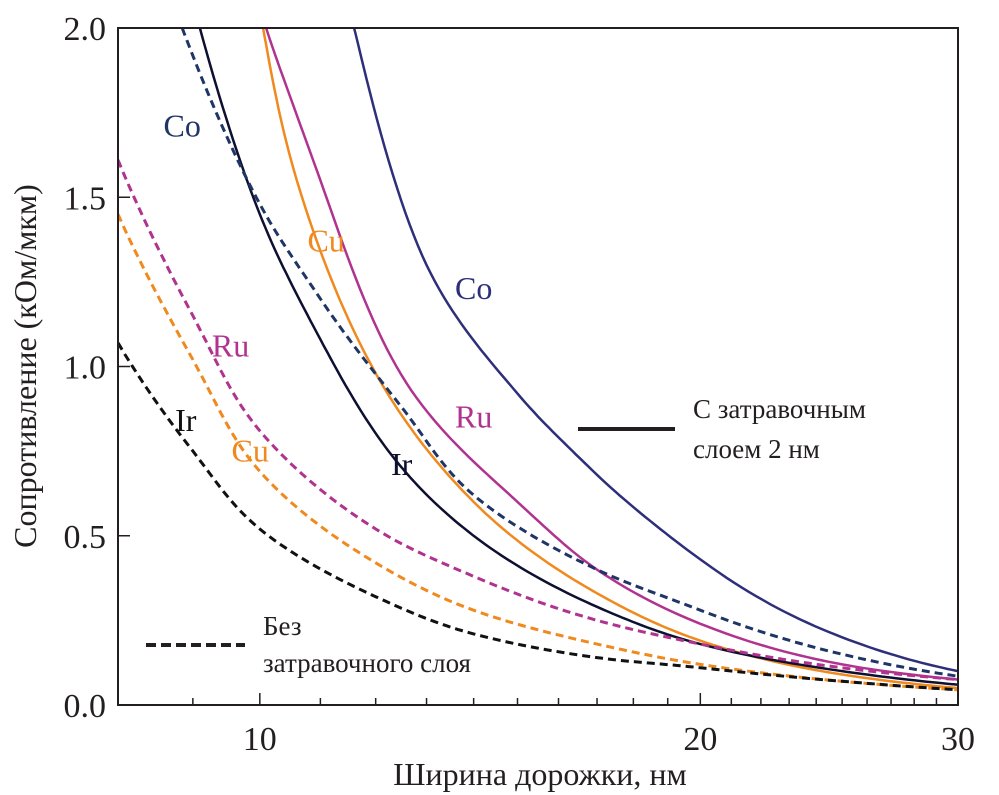  I want to click on series-label-co-solid: Co, so click(473, 288).